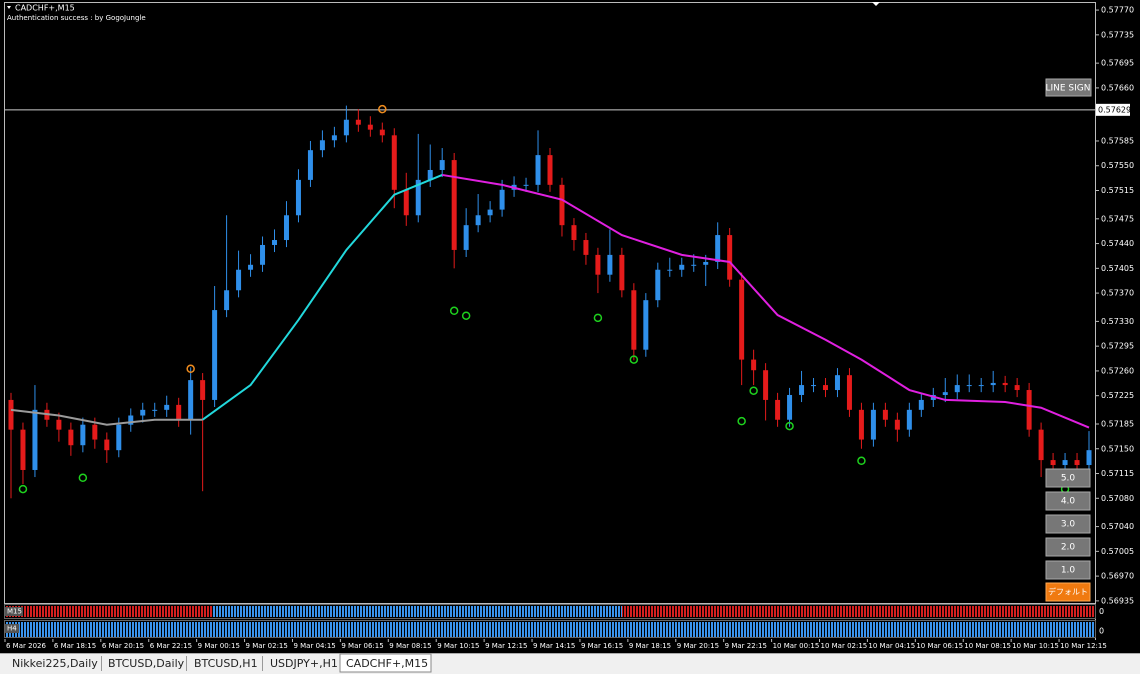 The width and height of the screenshot is (1140, 674). What do you see at coordinates (1117, 140) in the screenshot?
I see `y-tick-label: 0.57585` at bounding box center [1117, 140].